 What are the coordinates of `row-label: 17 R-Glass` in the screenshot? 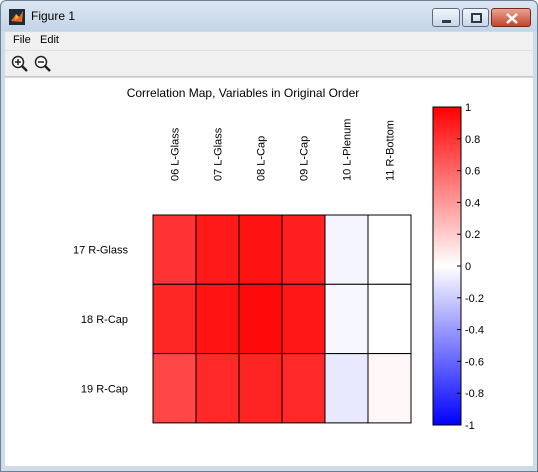 It's located at (101, 251).